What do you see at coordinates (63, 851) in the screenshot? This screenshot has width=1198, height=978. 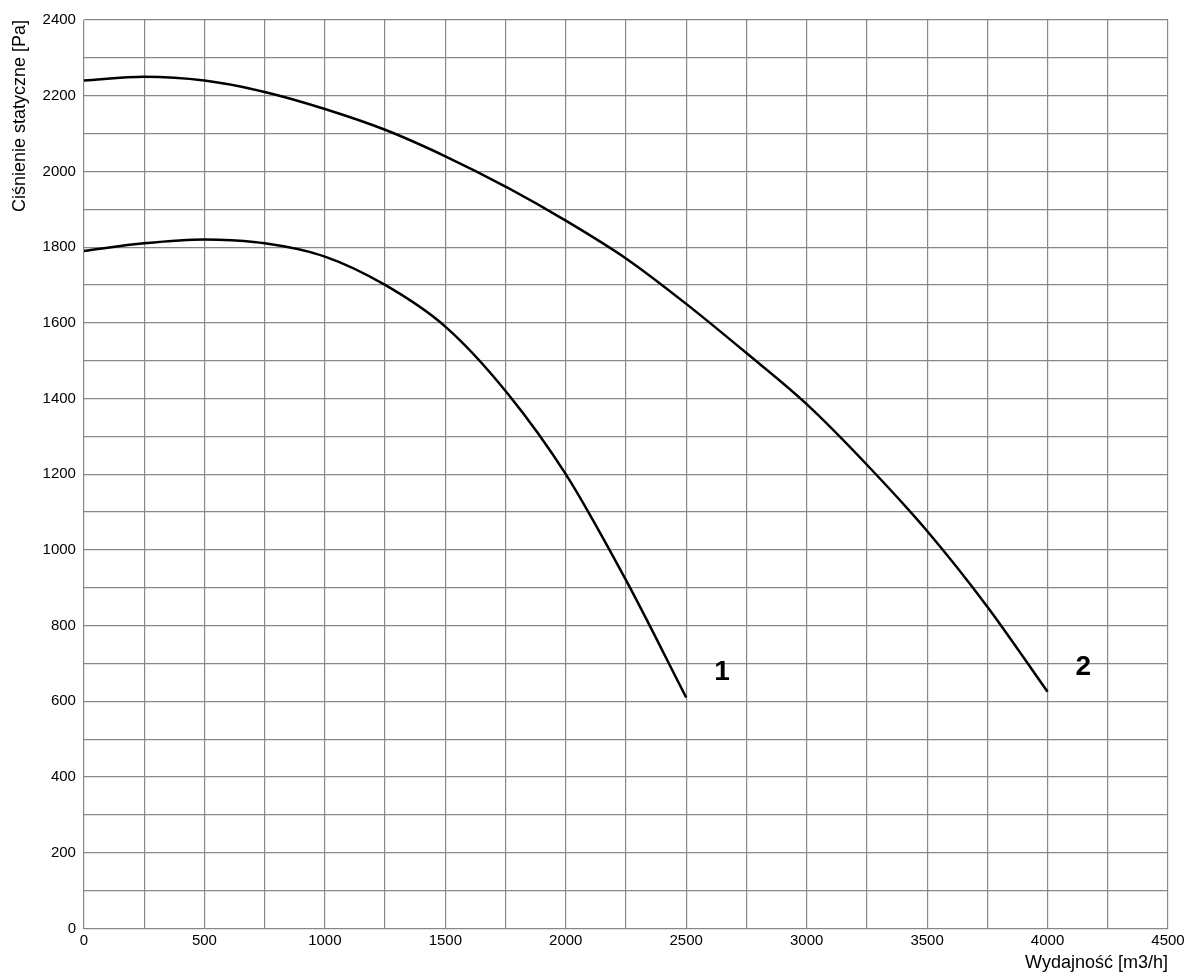 I see `y-tick-label: 200` at bounding box center [63, 851].